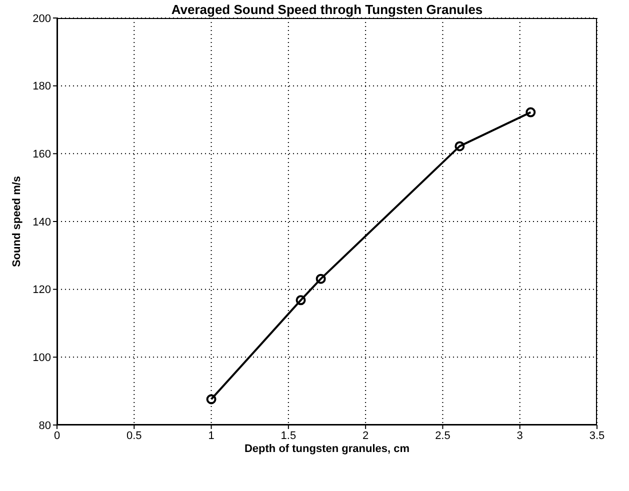 This screenshot has height=491, width=629. Describe the element at coordinates (211, 436) in the screenshot. I see `x-tick-label: 1` at that location.